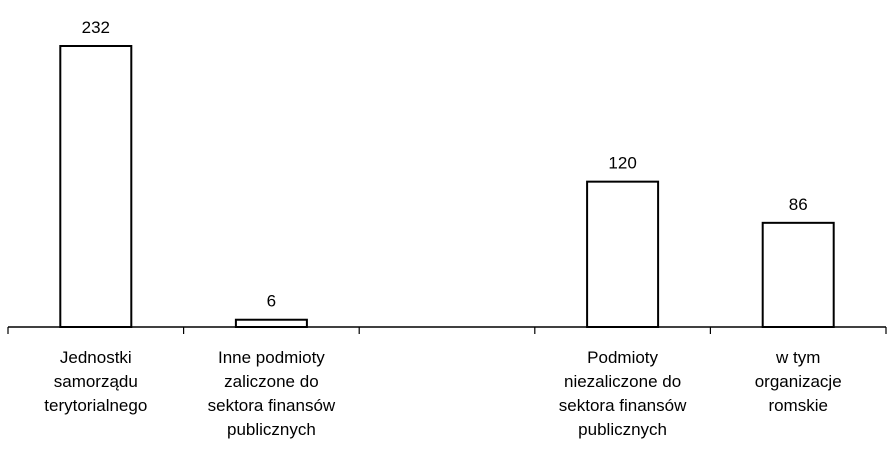 The width and height of the screenshot is (890, 453). What do you see at coordinates (447, 330) in the screenshot?
I see `x-axis-ticks` at bounding box center [447, 330].